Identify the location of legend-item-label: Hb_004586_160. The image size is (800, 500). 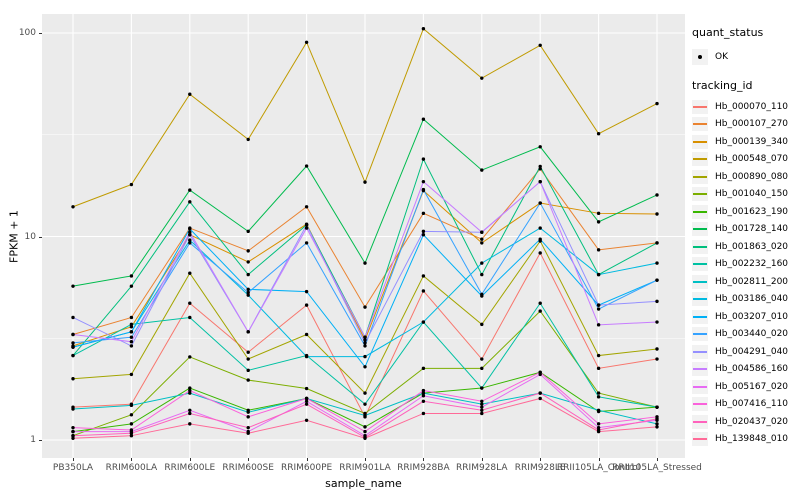
(752, 369).